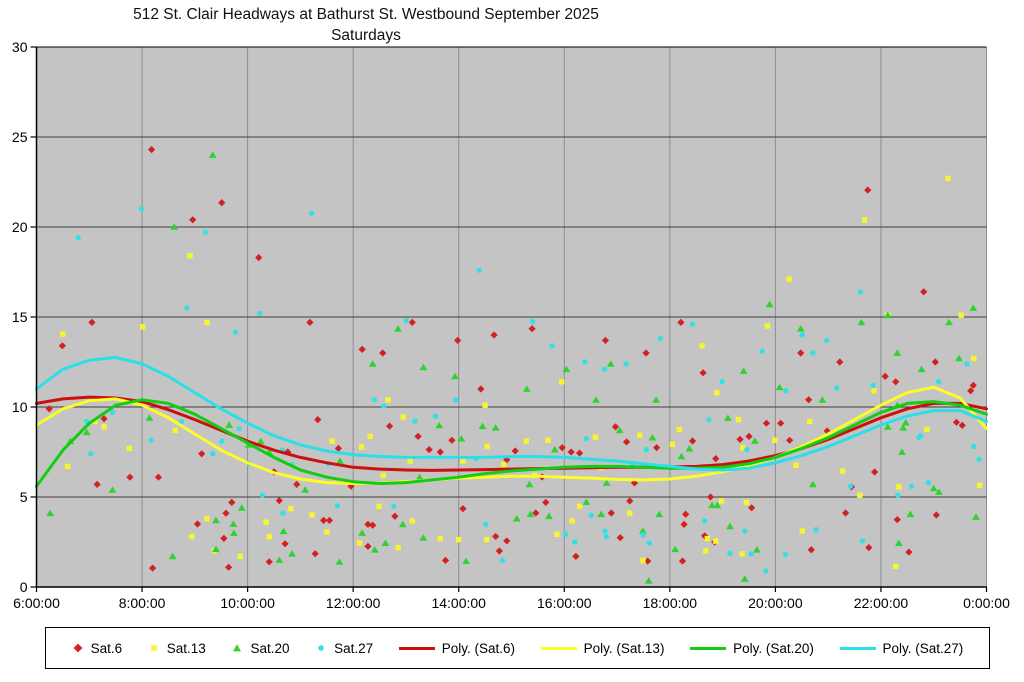  Describe the element at coordinates (36, 603) in the screenshot. I see `x-tick-label: 6:00:00` at that location.